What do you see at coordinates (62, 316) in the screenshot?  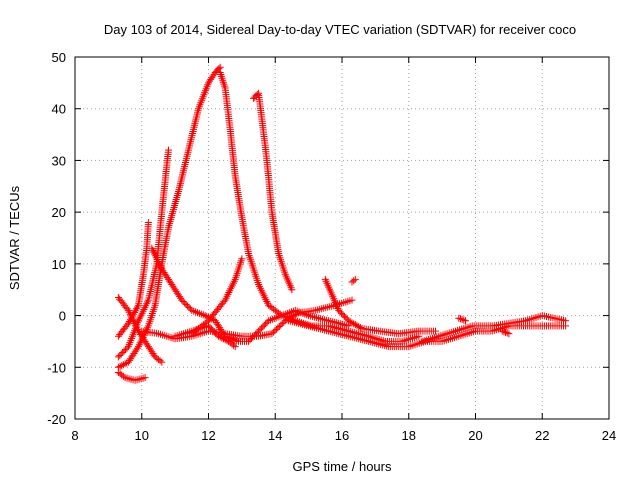 I see `y-tick-label: 0` at bounding box center [62, 316].